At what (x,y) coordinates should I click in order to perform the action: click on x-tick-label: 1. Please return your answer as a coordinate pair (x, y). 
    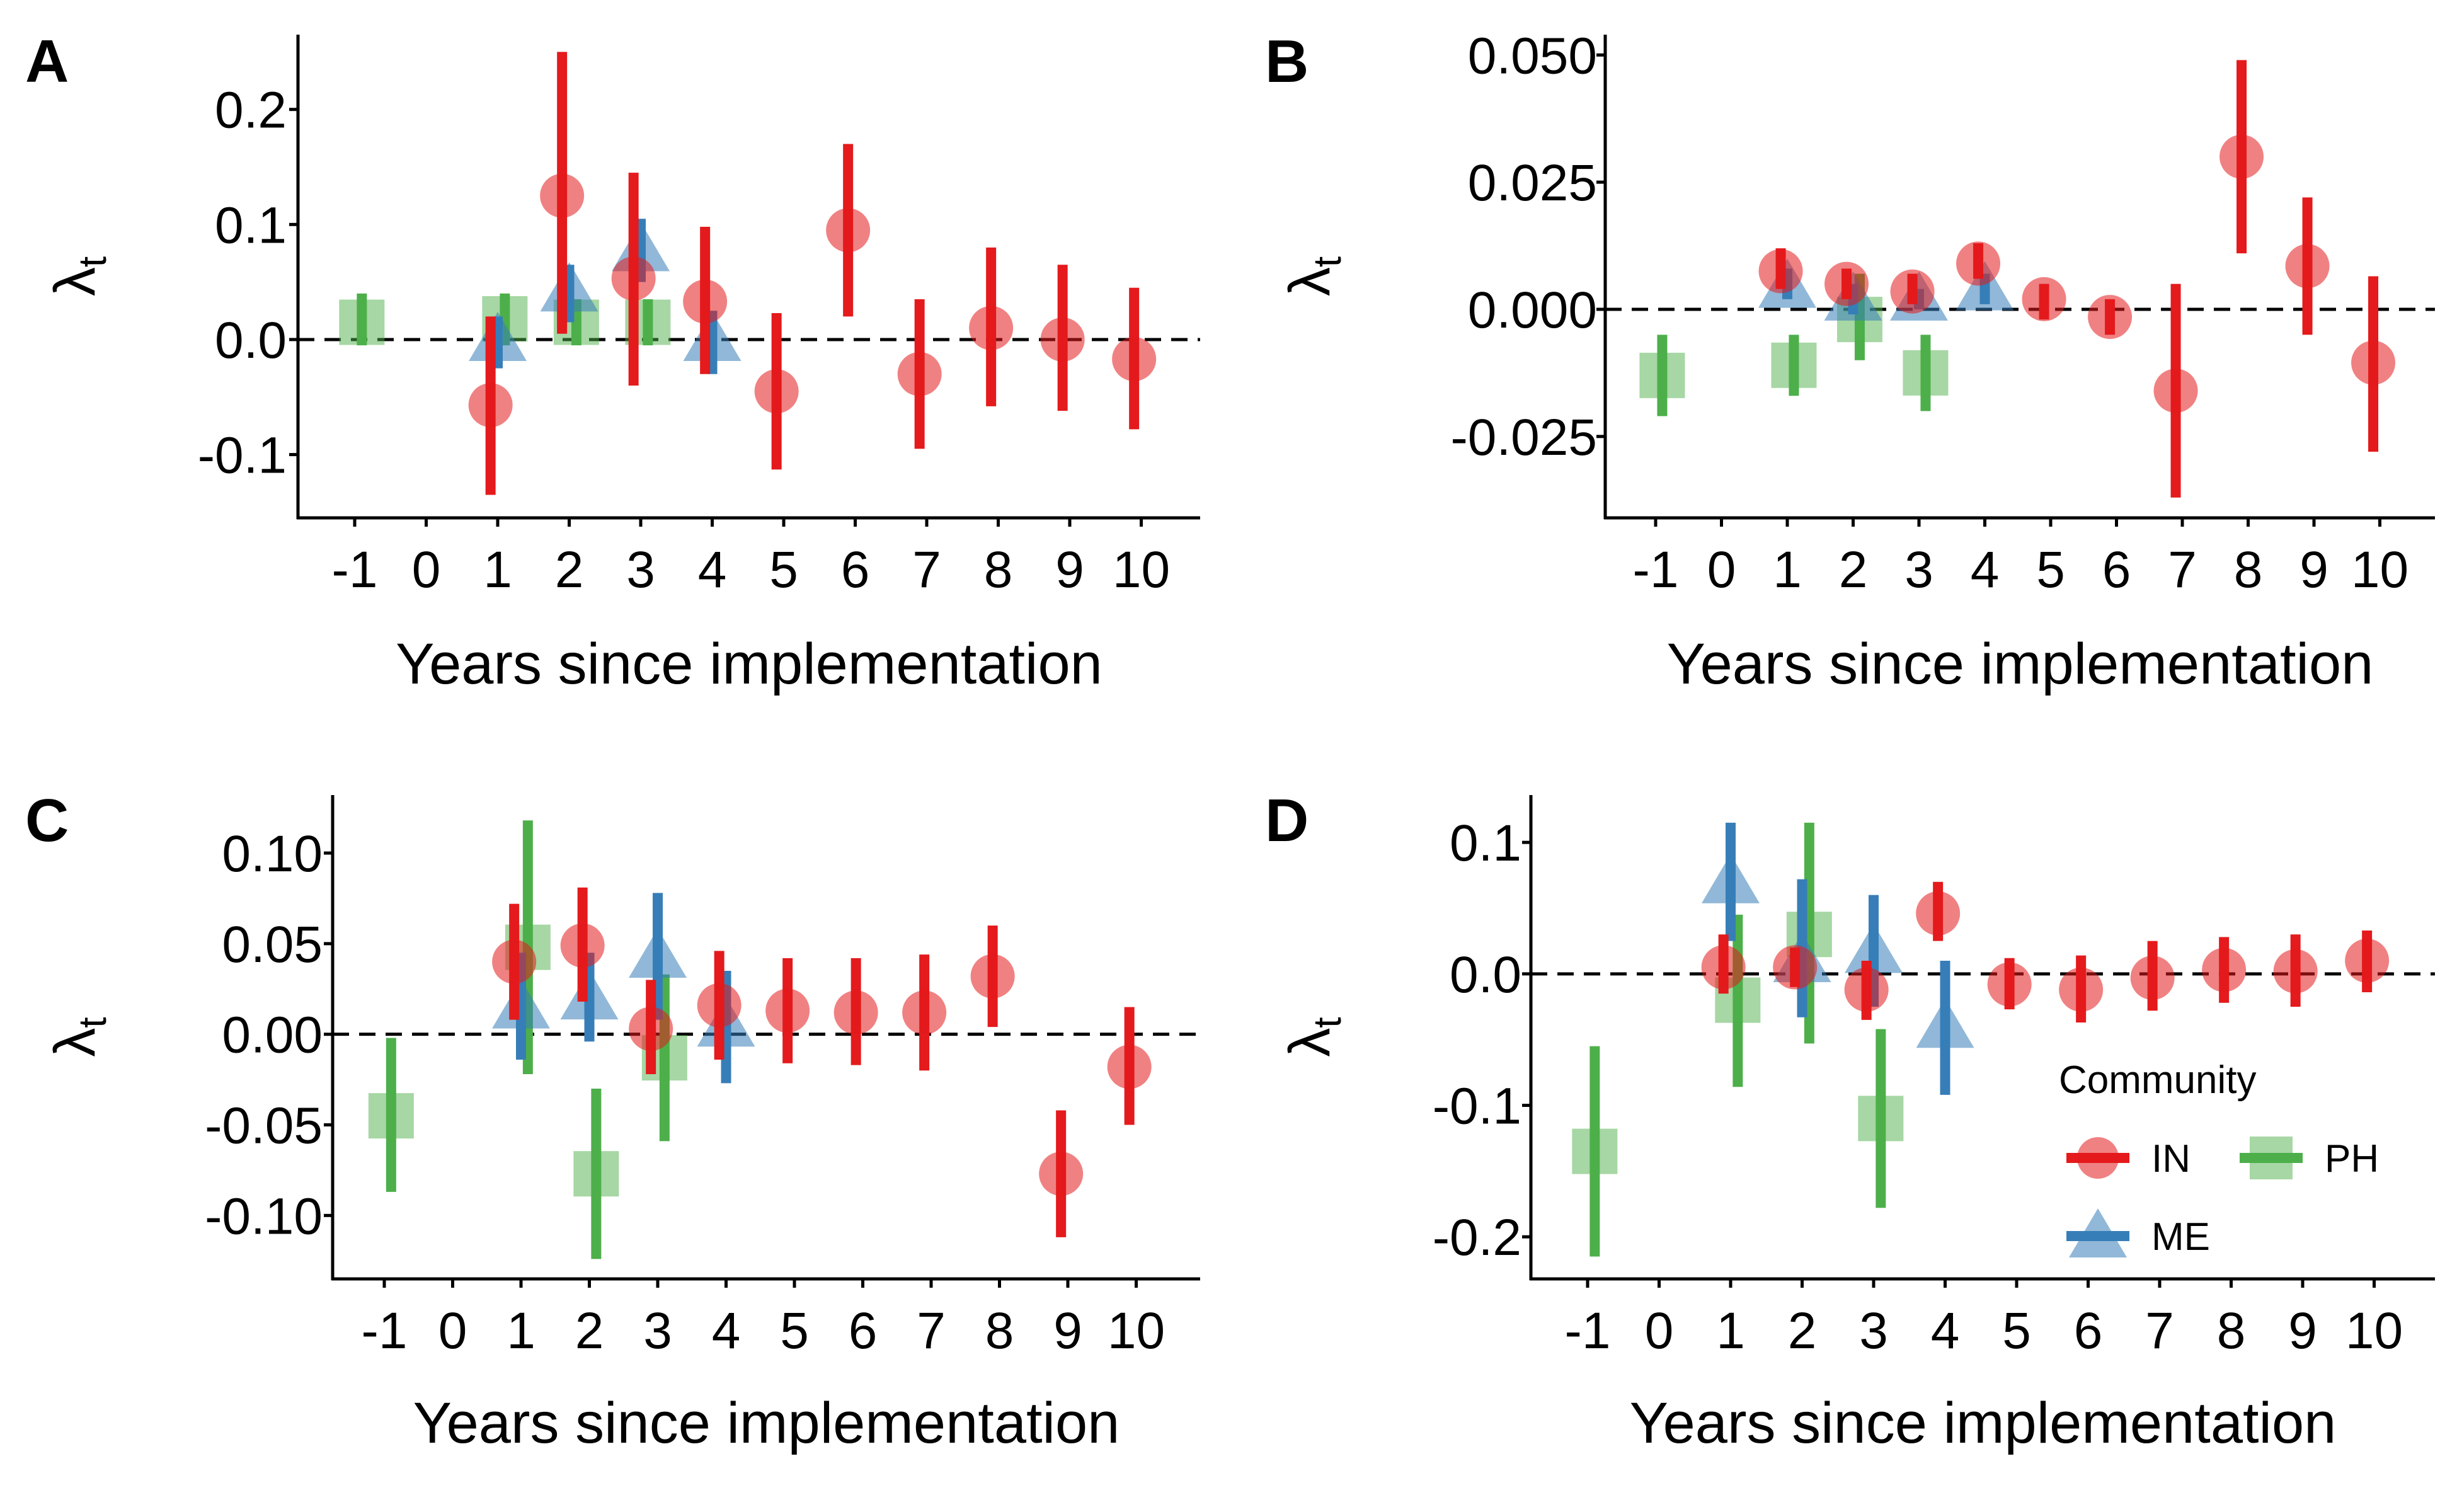
    Looking at the image, I should click on (521, 1331).